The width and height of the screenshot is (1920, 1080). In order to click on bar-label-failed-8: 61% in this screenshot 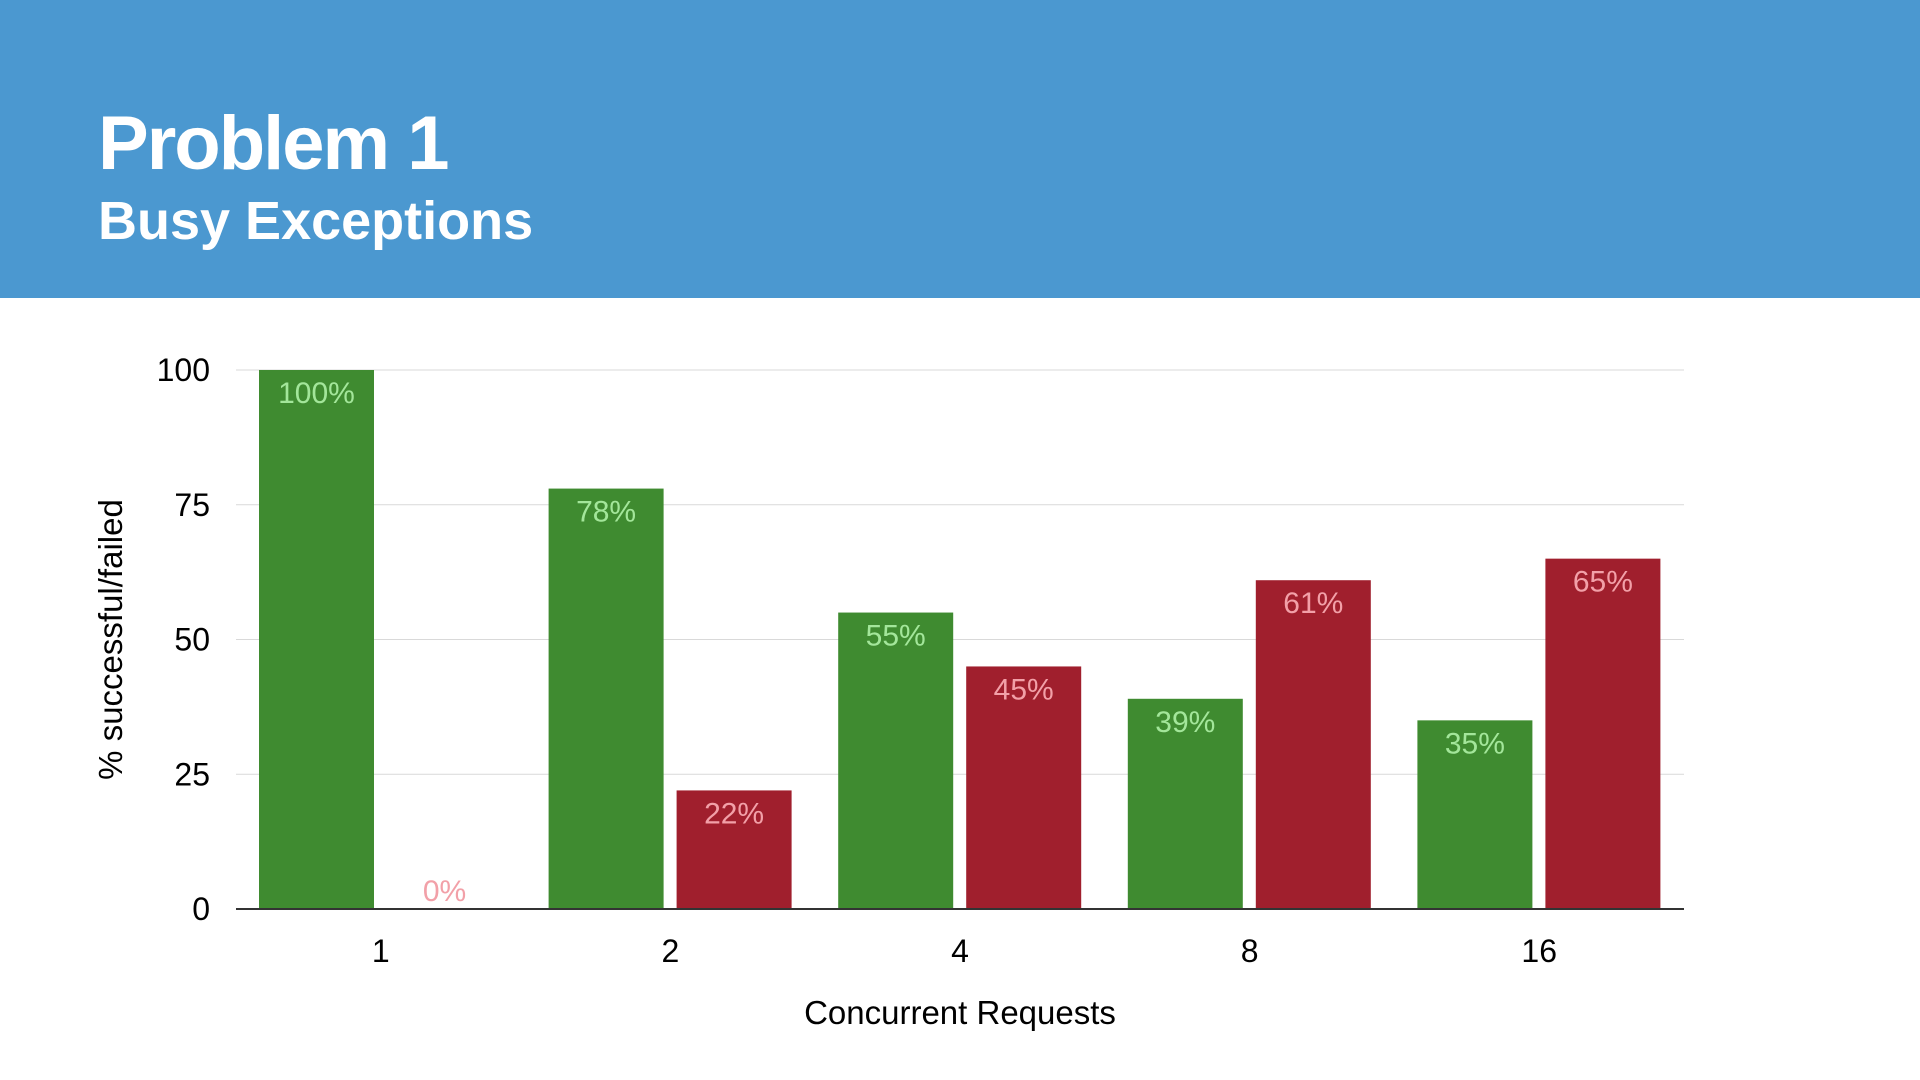, I will do `click(1313, 603)`.